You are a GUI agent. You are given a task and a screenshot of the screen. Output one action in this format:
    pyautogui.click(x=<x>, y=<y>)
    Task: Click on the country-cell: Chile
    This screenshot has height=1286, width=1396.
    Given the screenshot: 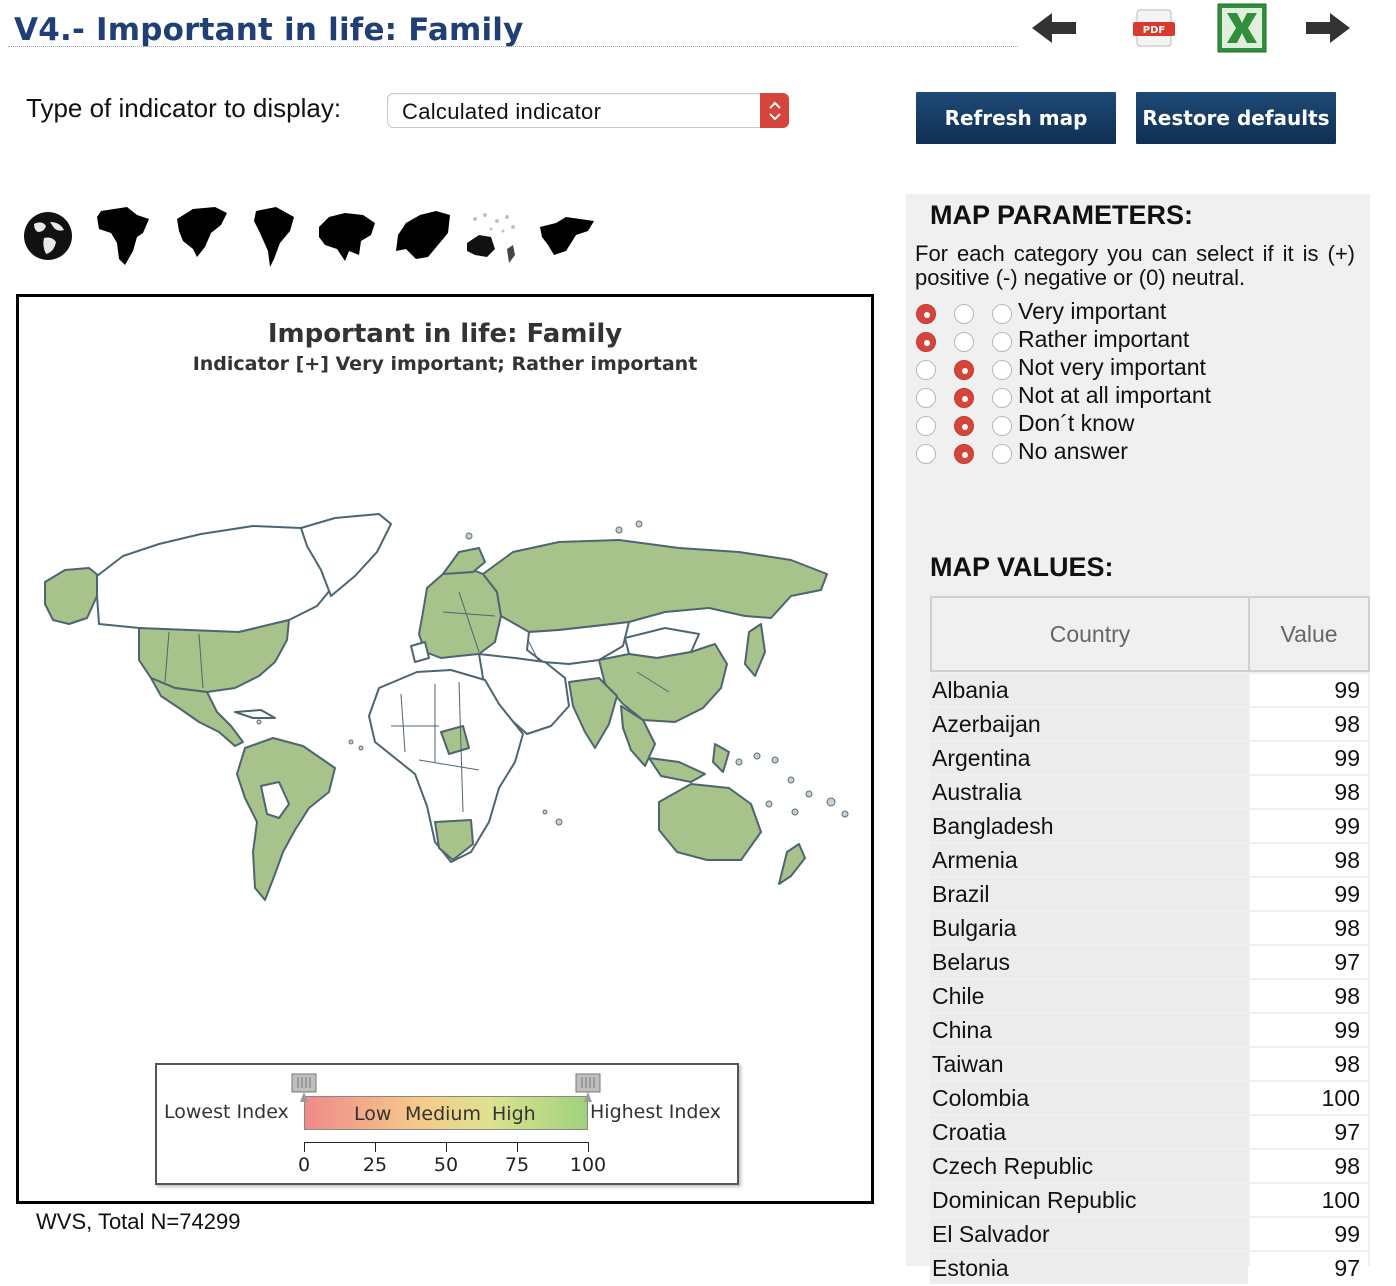 What is the action you would take?
    pyautogui.click(x=1089, y=996)
    